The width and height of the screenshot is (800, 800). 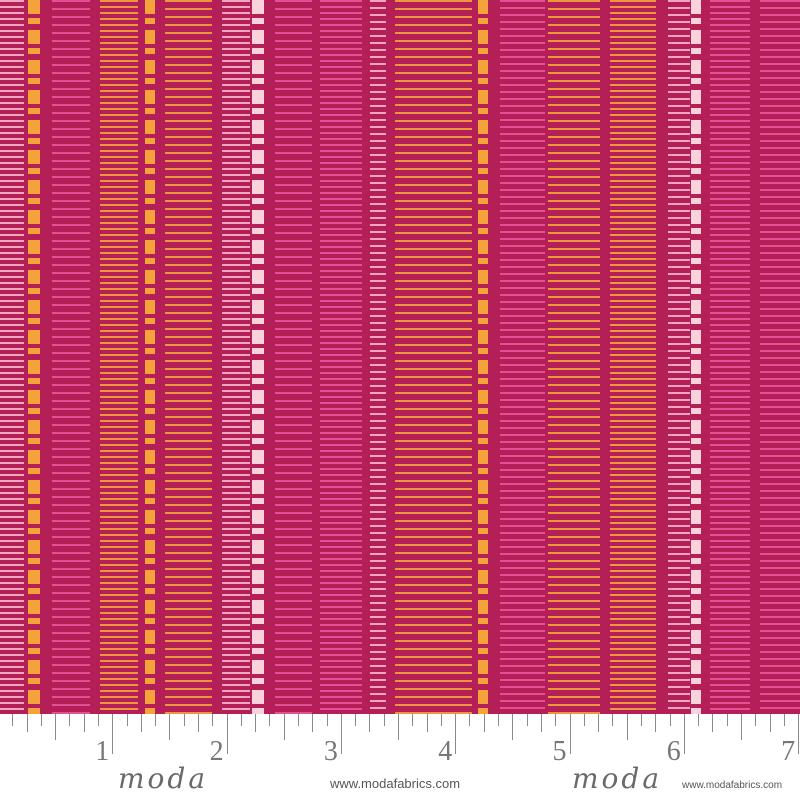 What do you see at coordinates (330, 751) in the screenshot?
I see `ruler-label: 3` at bounding box center [330, 751].